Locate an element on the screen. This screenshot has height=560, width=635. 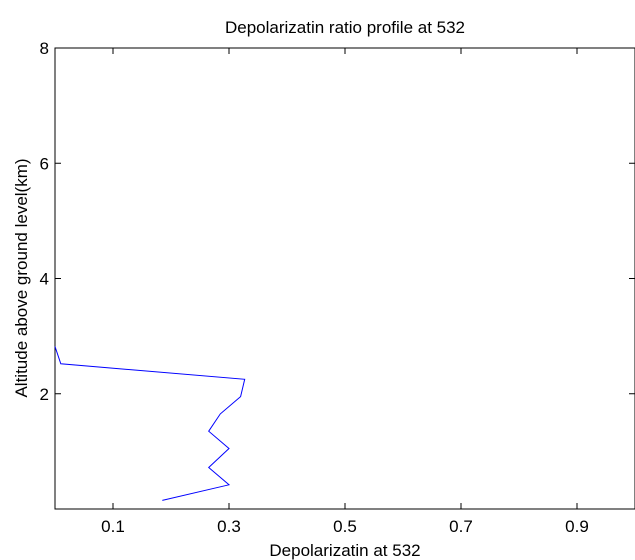
x-tick-label: 0.1 is located at coordinates (113, 526).